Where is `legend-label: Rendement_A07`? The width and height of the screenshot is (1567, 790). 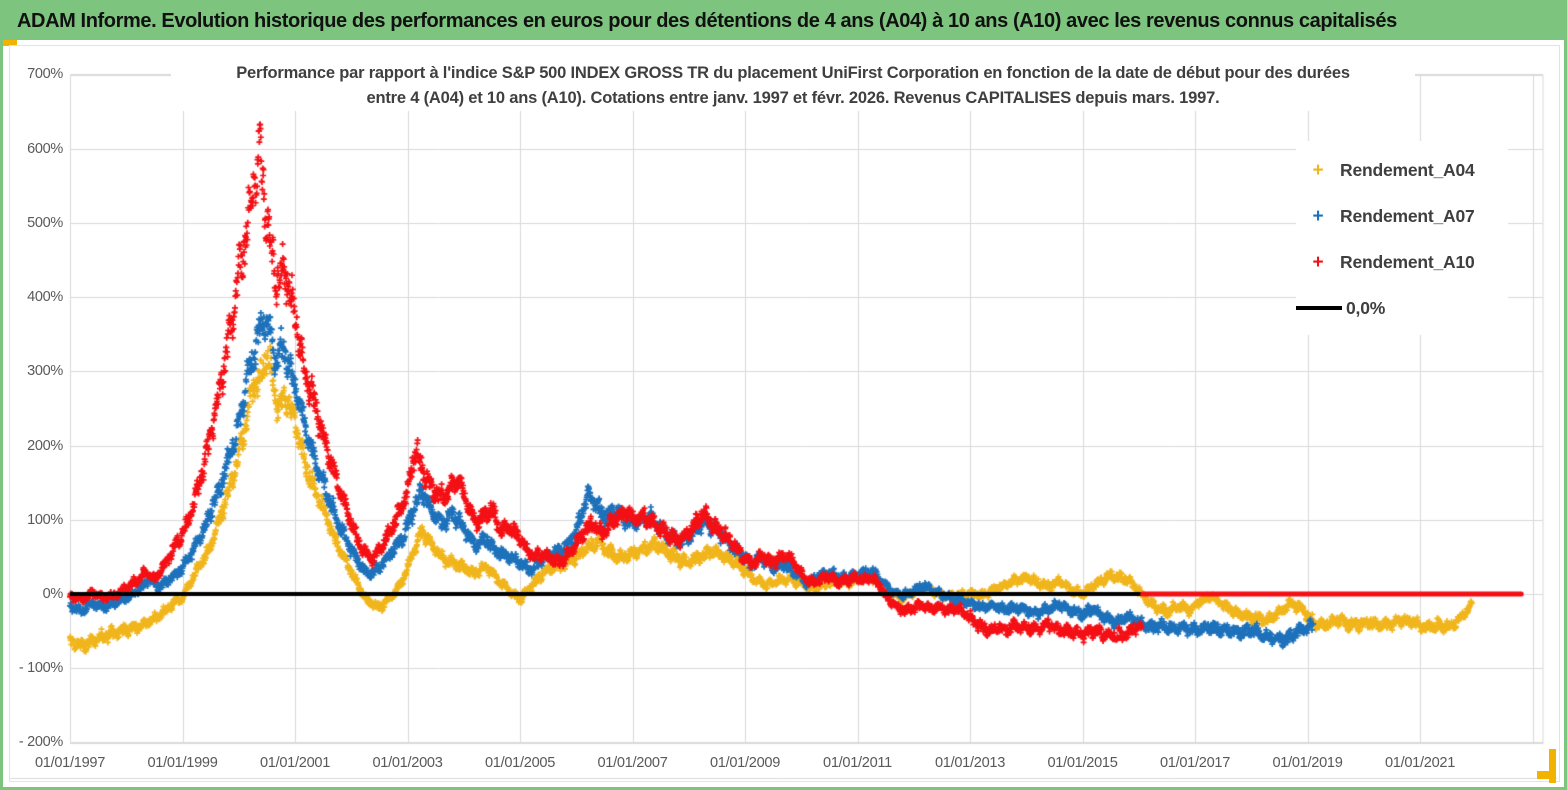
legend-label: Rendement_A07 is located at coordinates (1407, 215).